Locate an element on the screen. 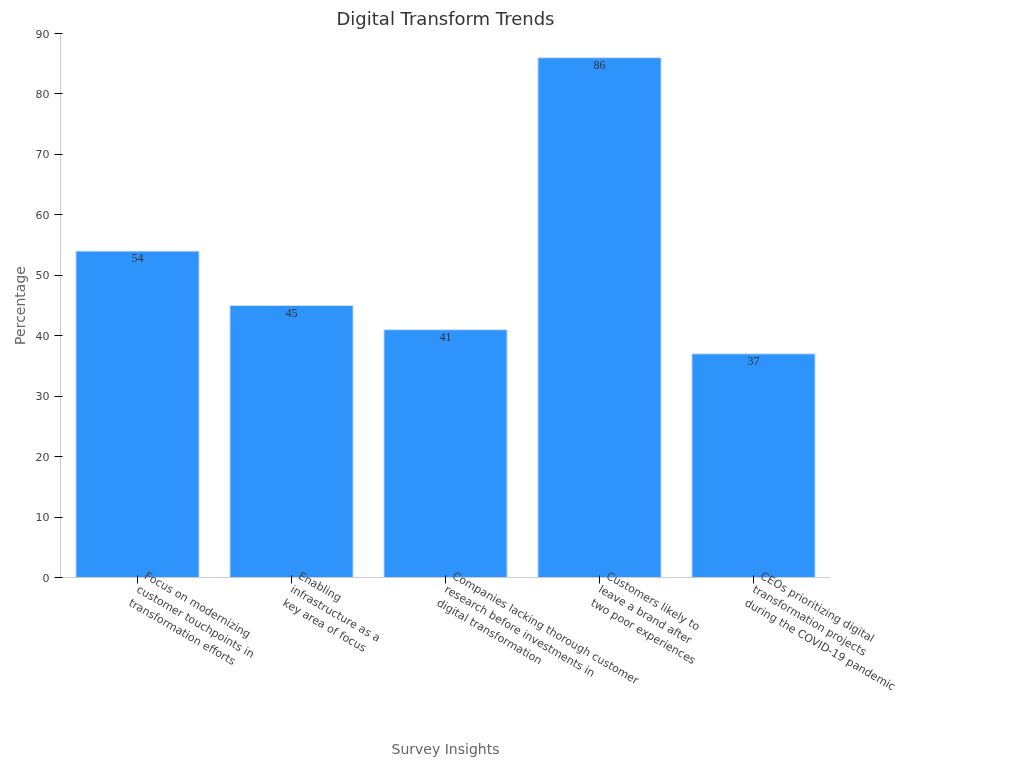 This screenshot has width=1024, height=768. y-tick-label: 0 is located at coordinates (46, 578).